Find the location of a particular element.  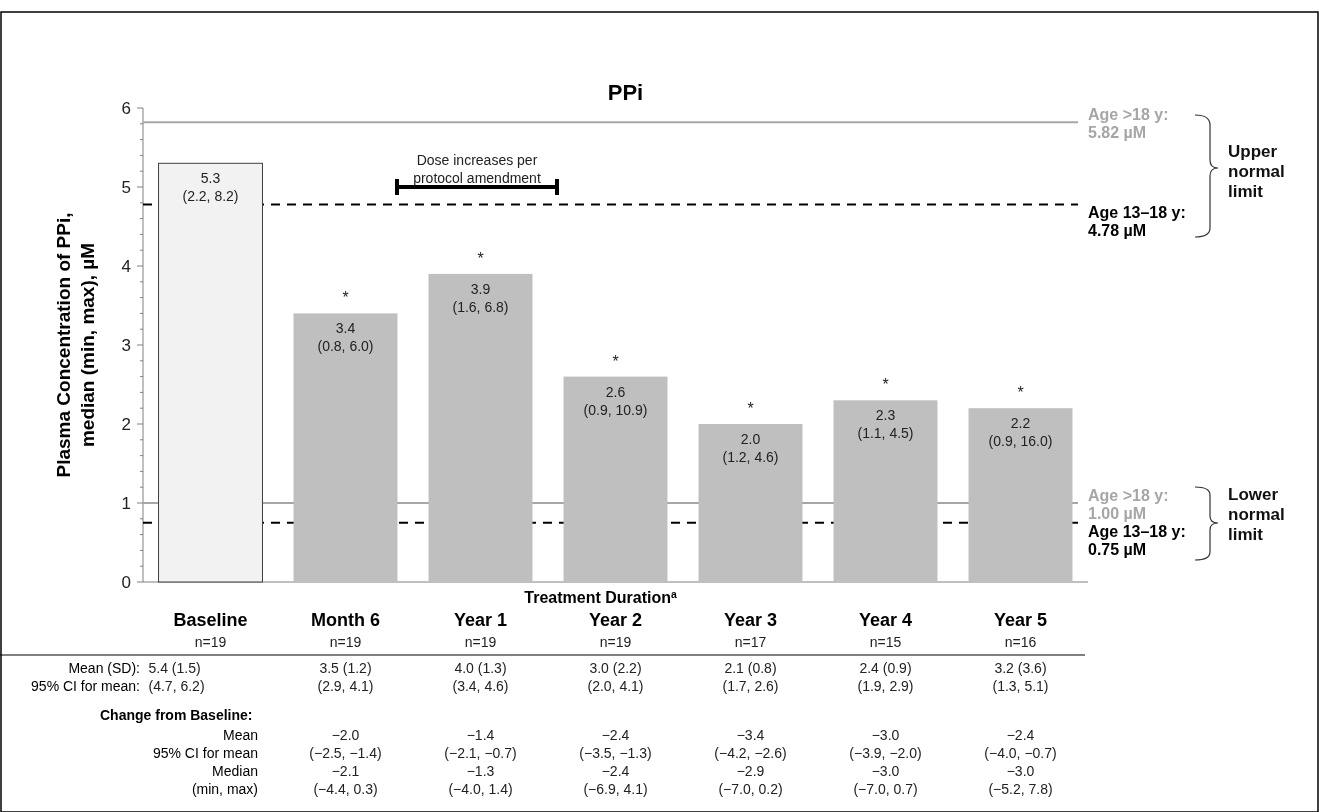

x-tick-label: Year 2 is located at coordinates (615, 620).